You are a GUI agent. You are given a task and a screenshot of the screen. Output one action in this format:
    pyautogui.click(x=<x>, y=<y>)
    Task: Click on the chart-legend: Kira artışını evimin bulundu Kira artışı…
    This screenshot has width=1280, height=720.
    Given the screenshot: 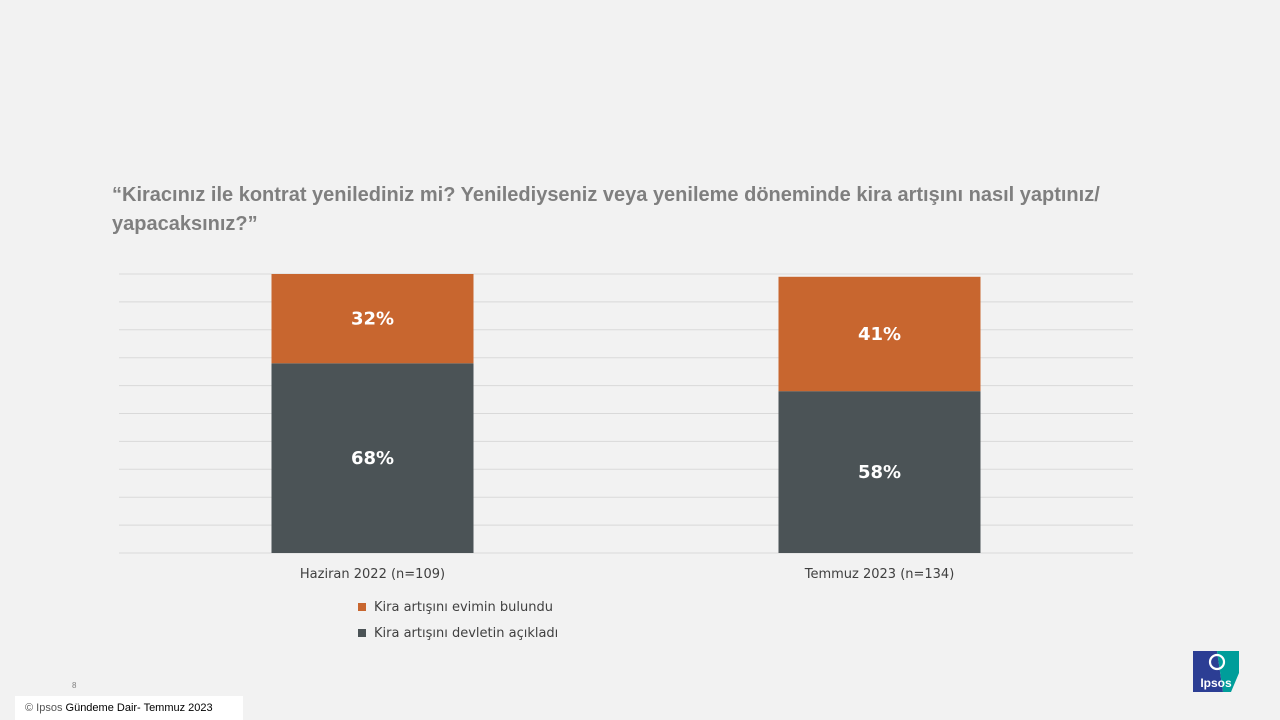 What is the action you would take?
    pyautogui.click(x=458, y=620)
    